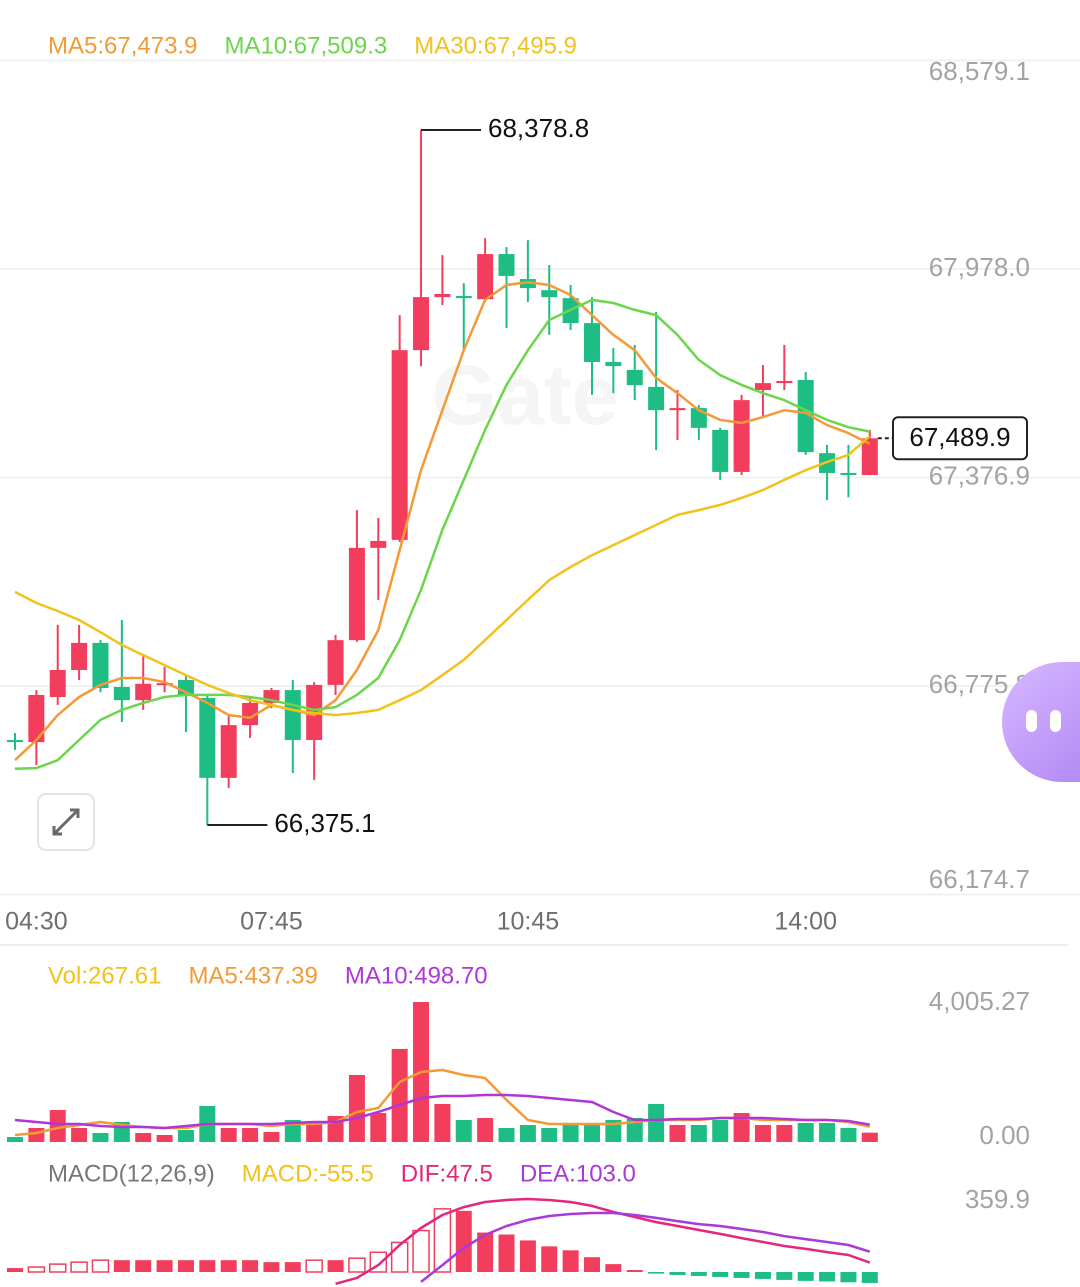 The width and height of the screenshot is (1080, 1287). I want to click on y-tick-label: 68,579.1, so click(979, 71).